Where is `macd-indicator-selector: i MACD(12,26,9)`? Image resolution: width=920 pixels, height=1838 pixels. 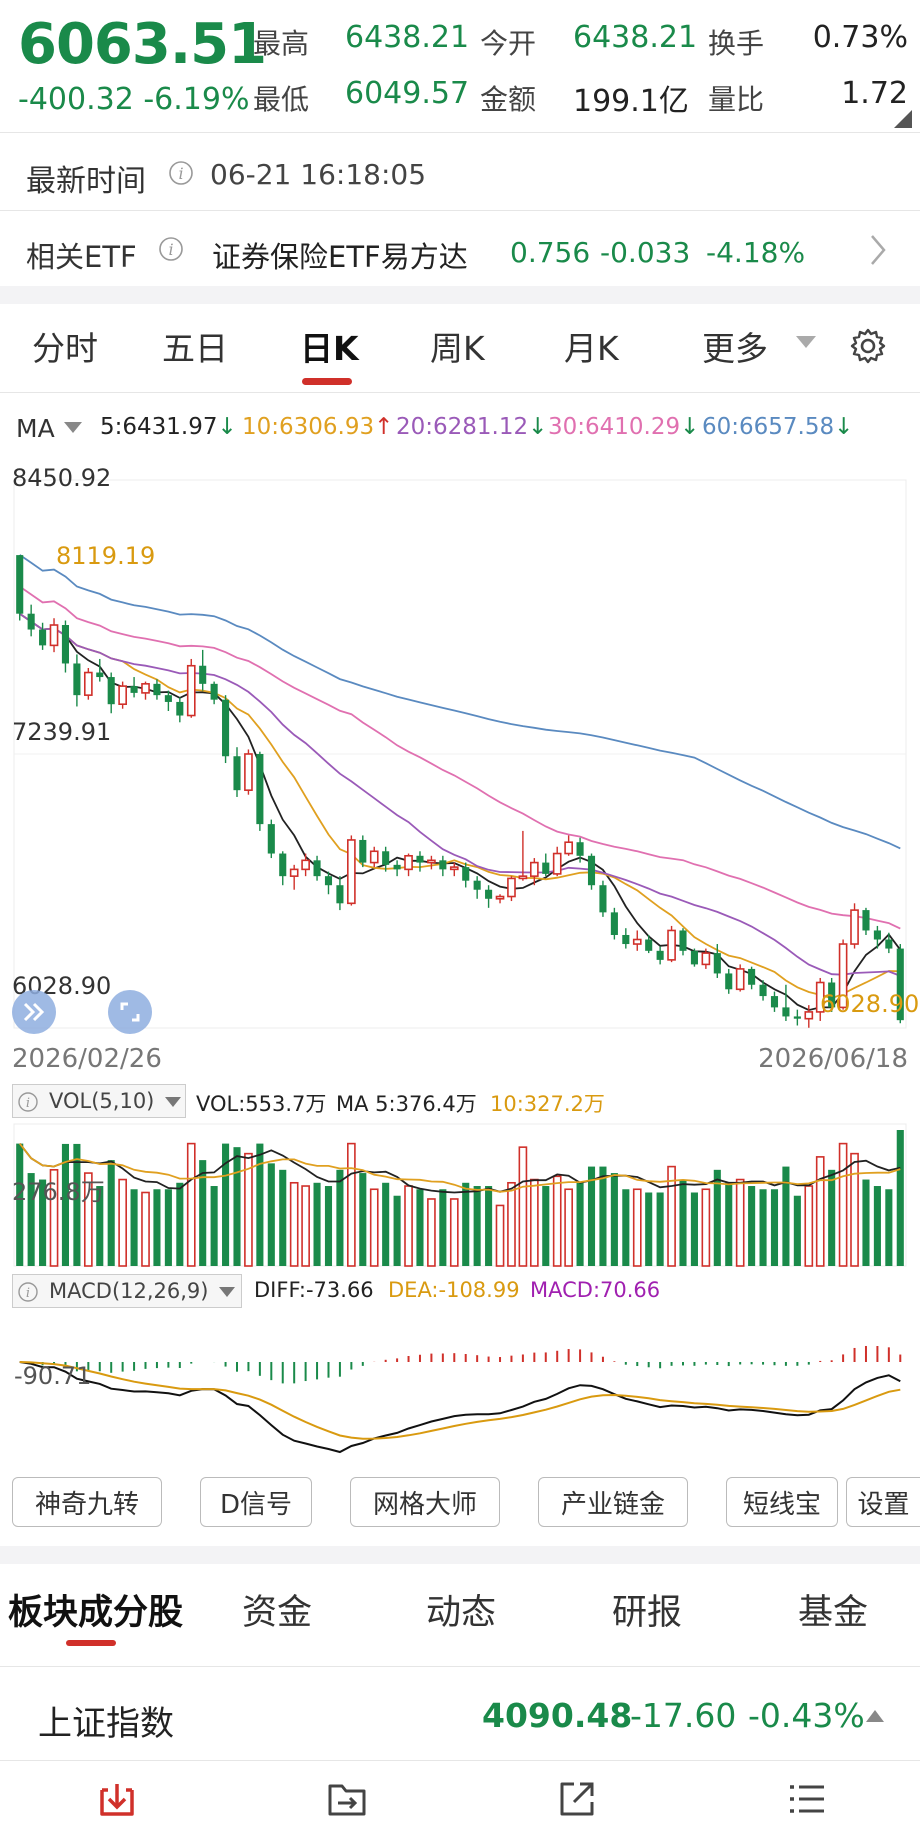
macd-indicator-selector: i MACD(12,26,9) is located at coordinates (127, 1291).